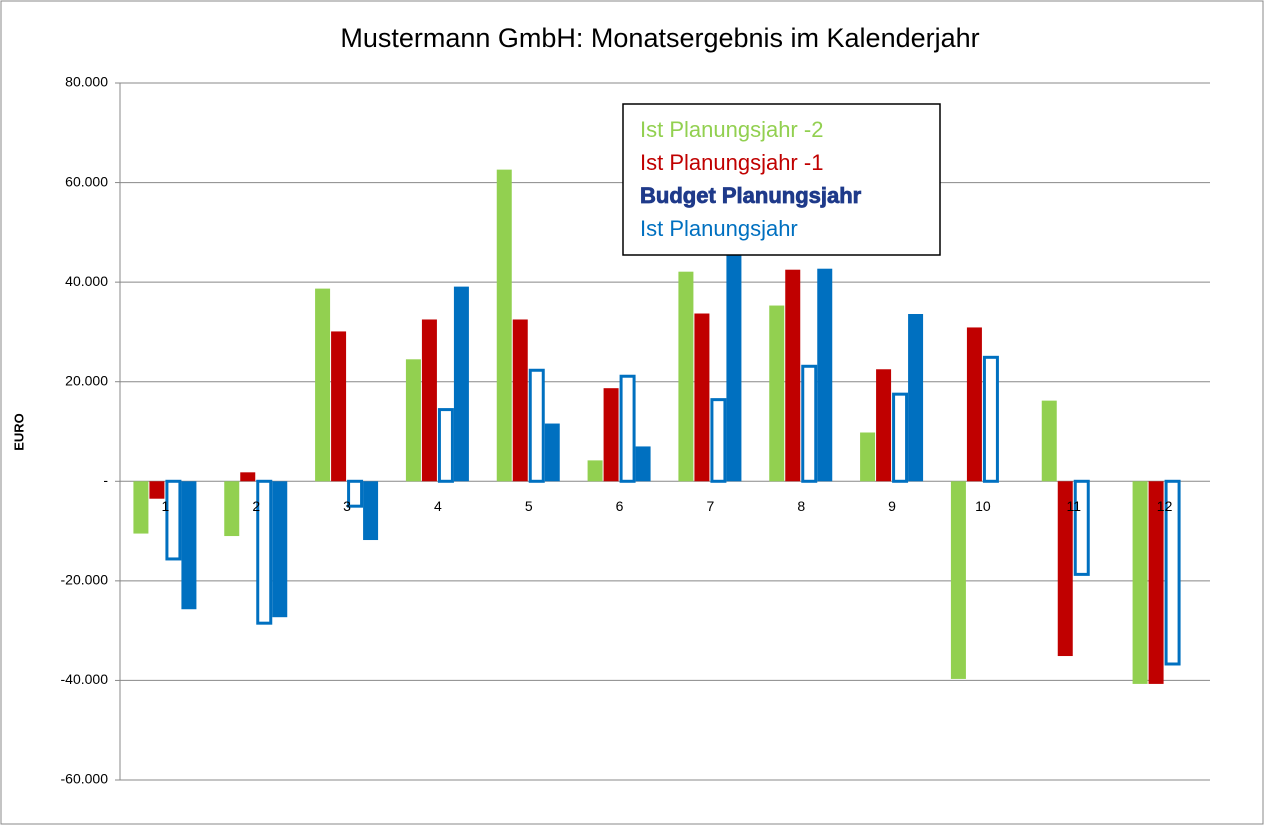 This screenshot has width=1264, height=825. Describe the element at coordinates (85, 779) in the screenshot. I see `y-tick-label: -60.000` at that location.